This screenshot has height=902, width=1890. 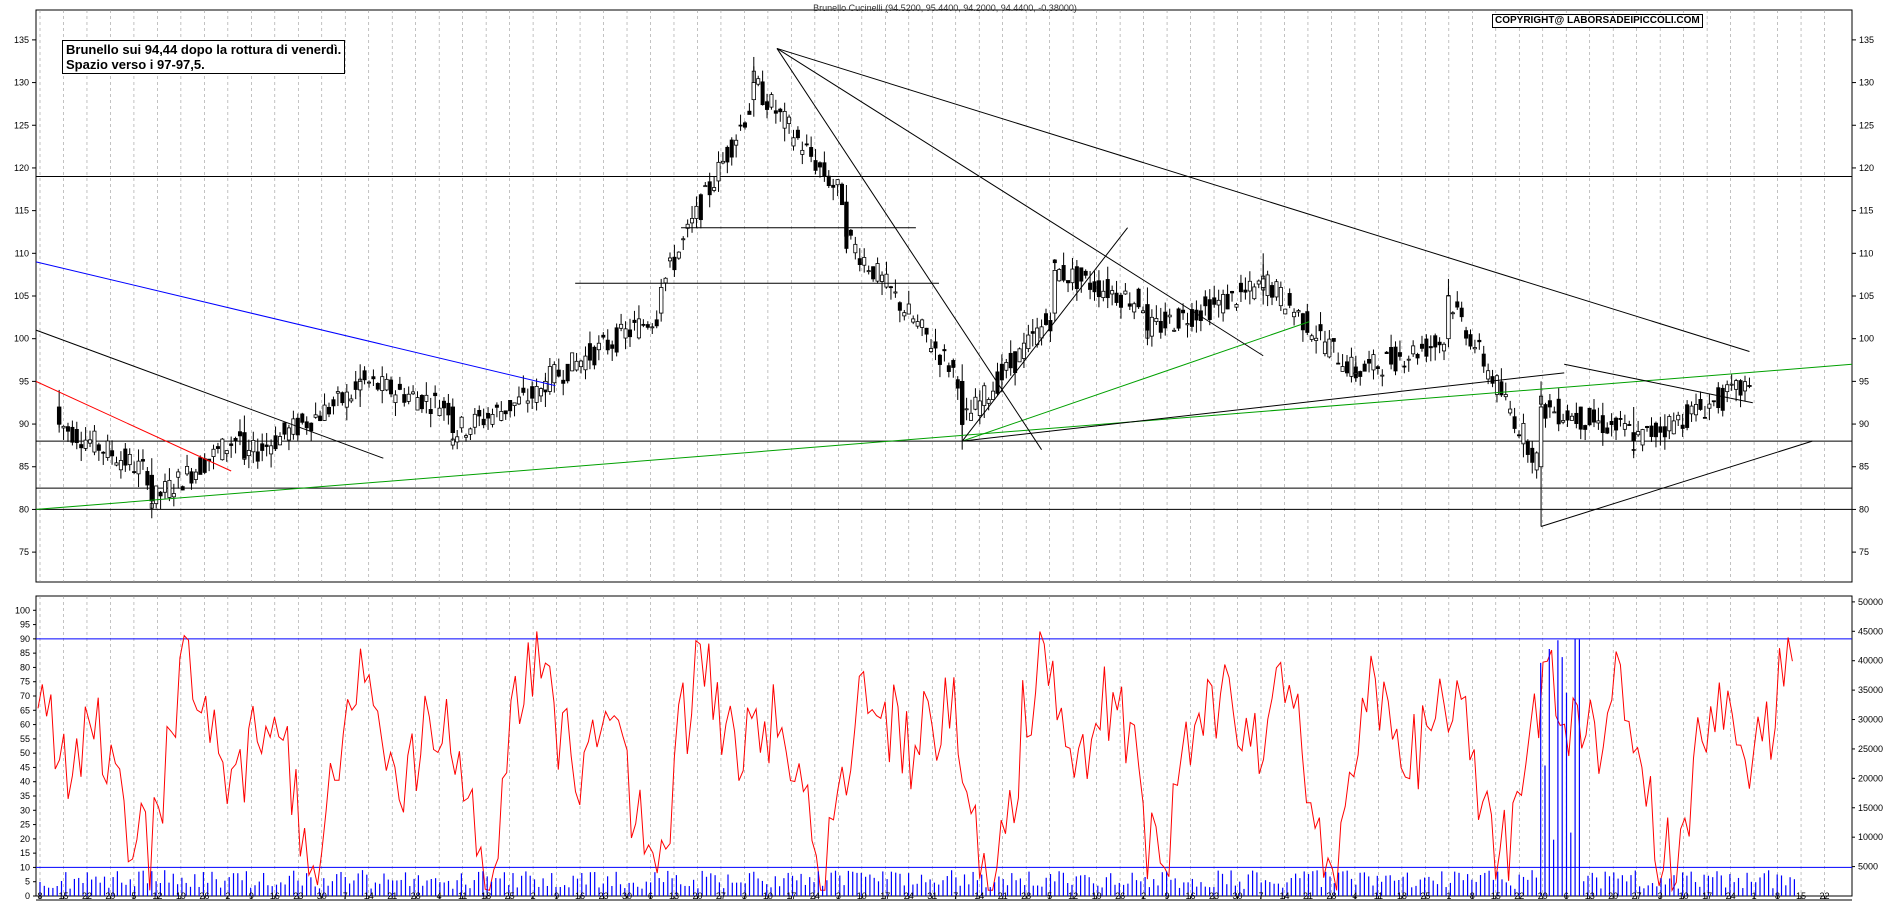 What do you see at coordinates (1143, 896) in the screenshot?
I see `x-day-label: 2` at bounding box center [1143, 896].